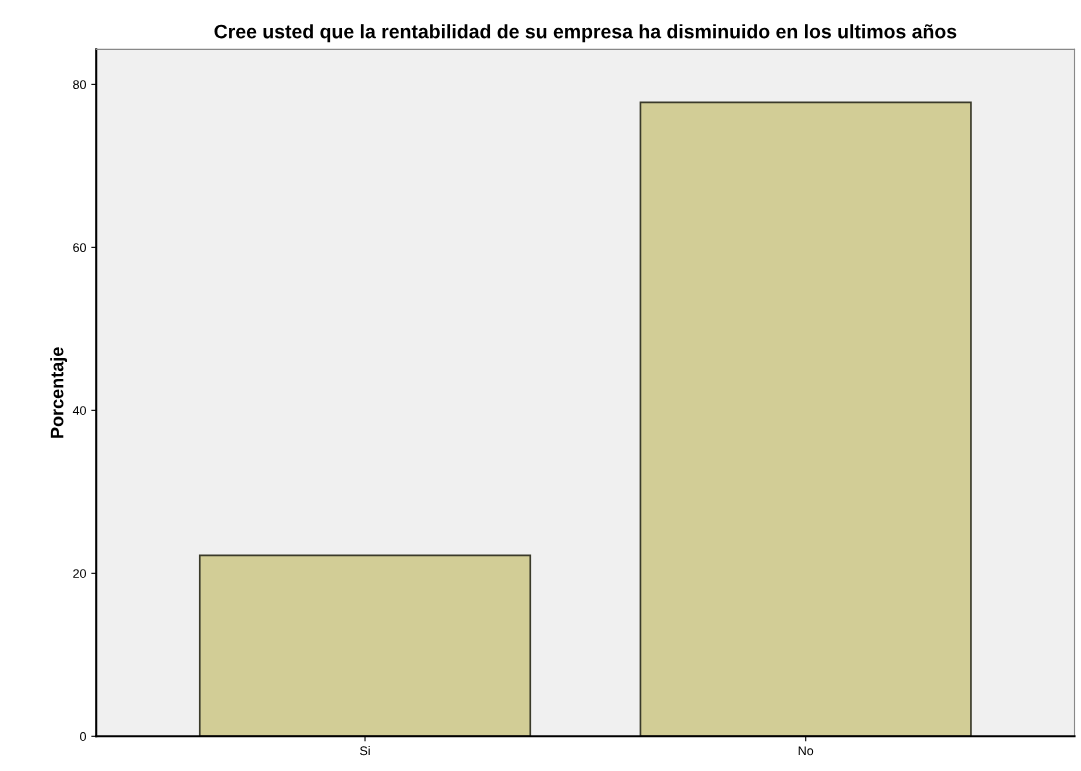  What do you see at coordinates (83, 736) in the screenshot?
I see `y-tick-label: 0` at bounding box center [83, 736].